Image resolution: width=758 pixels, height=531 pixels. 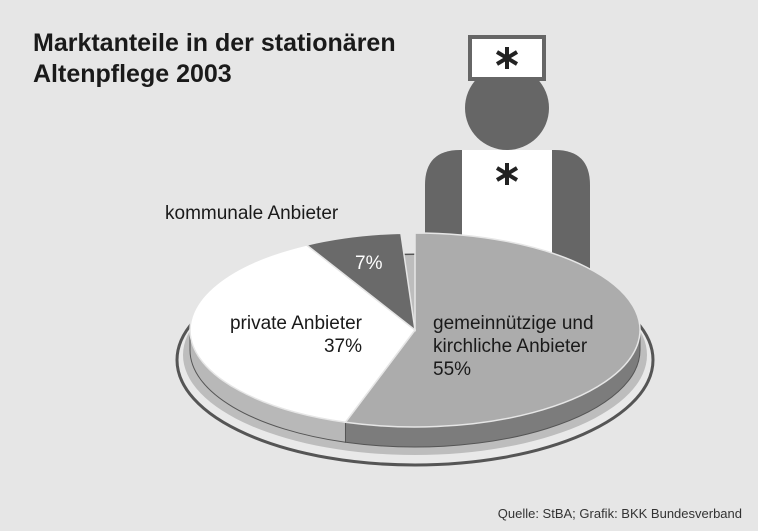 I want to click on value-label: 7%, so click(x=369, y=263).